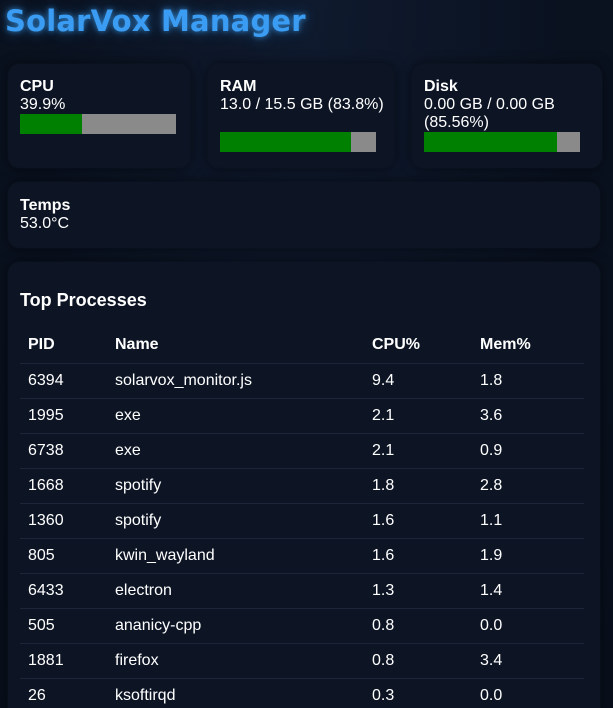  I want to click on ram-usage-bar, so click(298, 142).